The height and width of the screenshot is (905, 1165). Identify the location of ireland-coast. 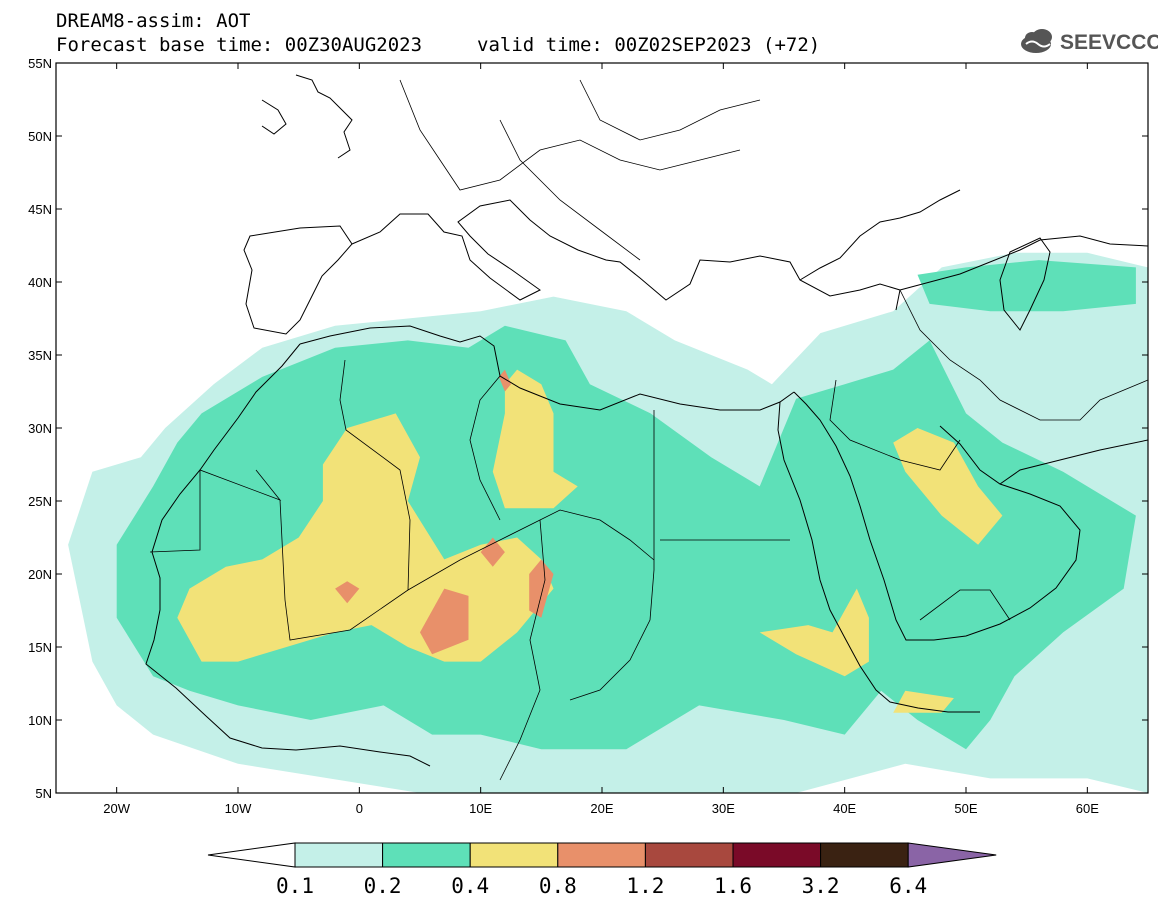
(274, 117).